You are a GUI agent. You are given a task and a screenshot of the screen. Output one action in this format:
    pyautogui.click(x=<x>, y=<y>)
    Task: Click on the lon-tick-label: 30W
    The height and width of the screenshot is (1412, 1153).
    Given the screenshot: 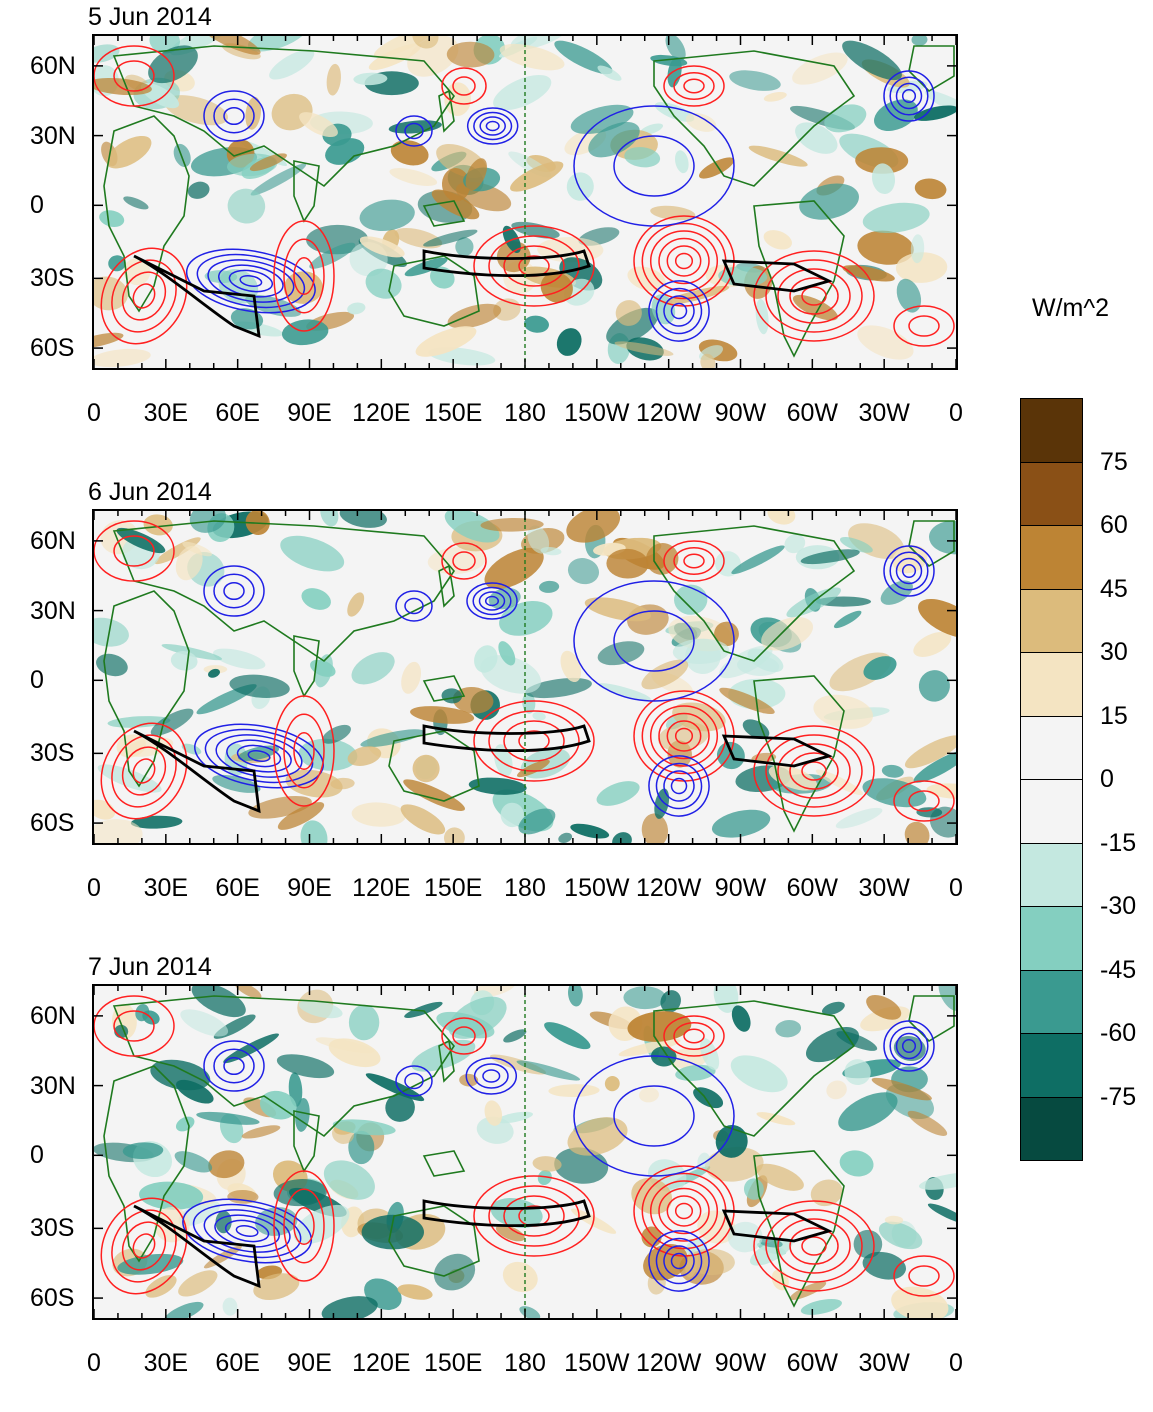 What is the action you would take?
    pyautogui.click(x=884, y=888)
    